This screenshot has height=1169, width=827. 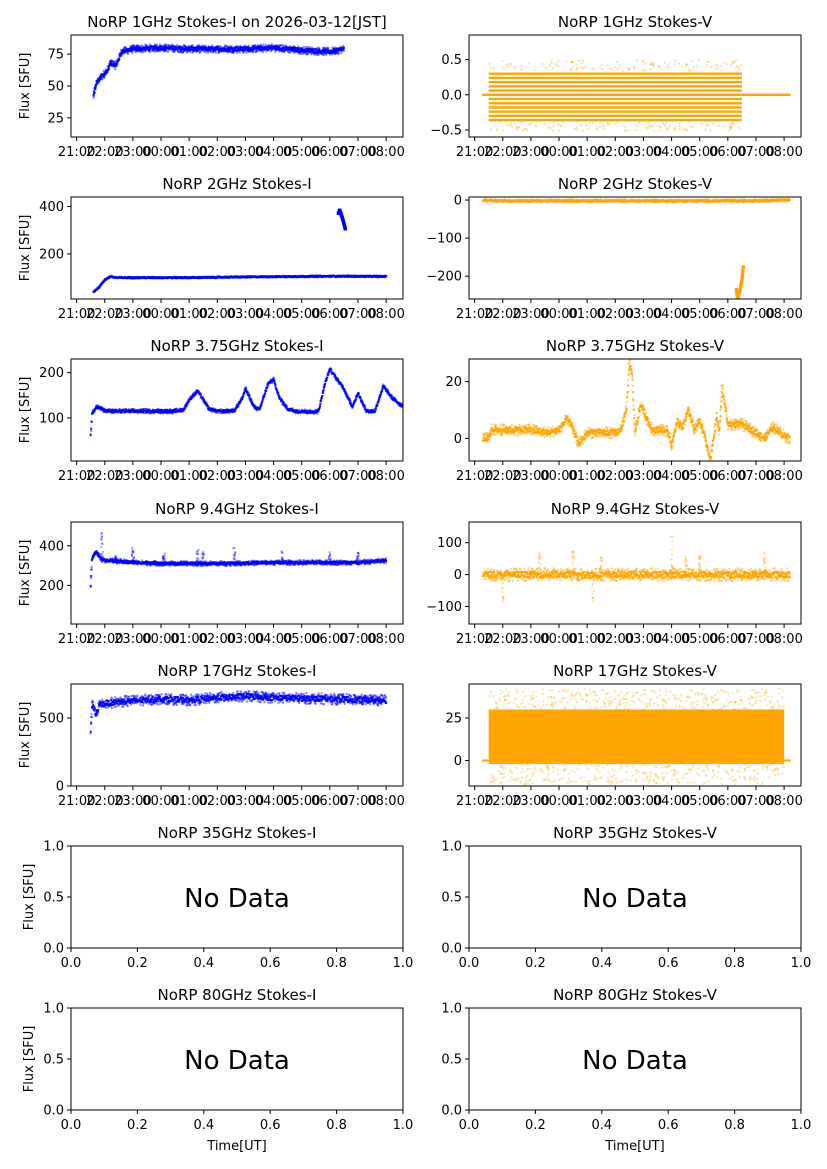 I want to click on subplot-title: NoRP 1GHz Stokes-V, so click(x=635, y=22).